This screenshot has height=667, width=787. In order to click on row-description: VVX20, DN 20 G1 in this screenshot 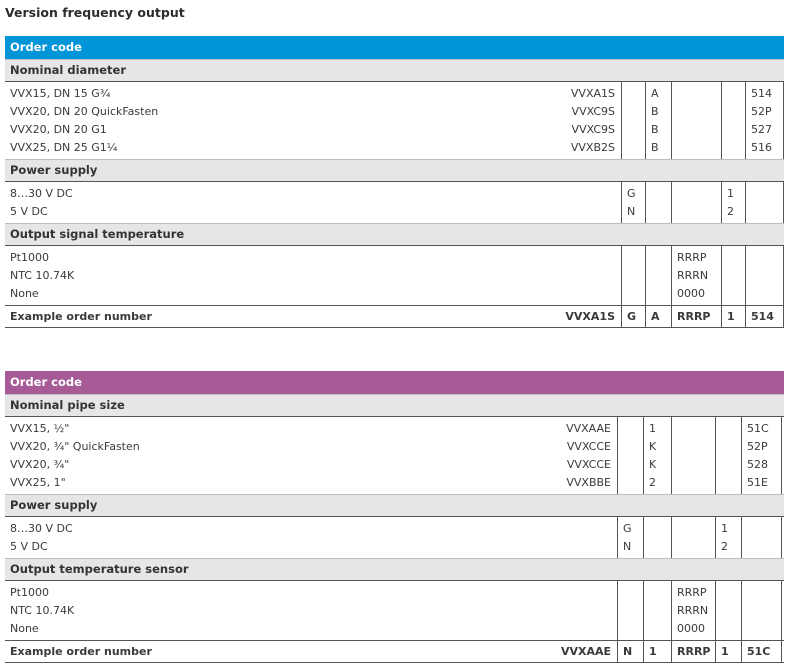, I will do `click(58, 129)`.